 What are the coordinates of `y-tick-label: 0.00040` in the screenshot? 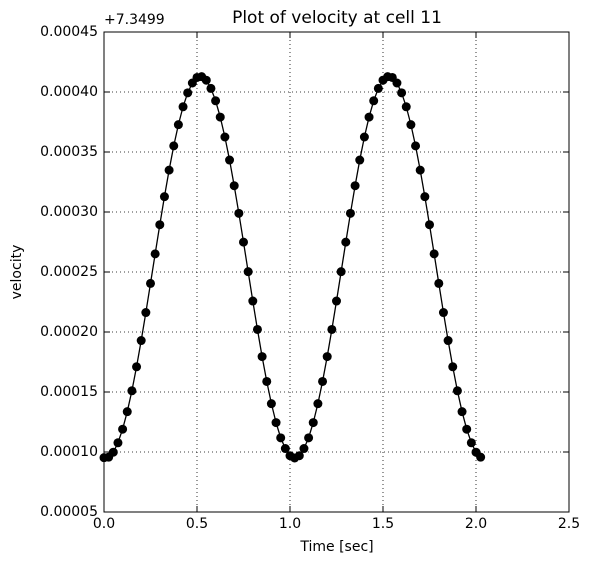 It's located at (69, 92).